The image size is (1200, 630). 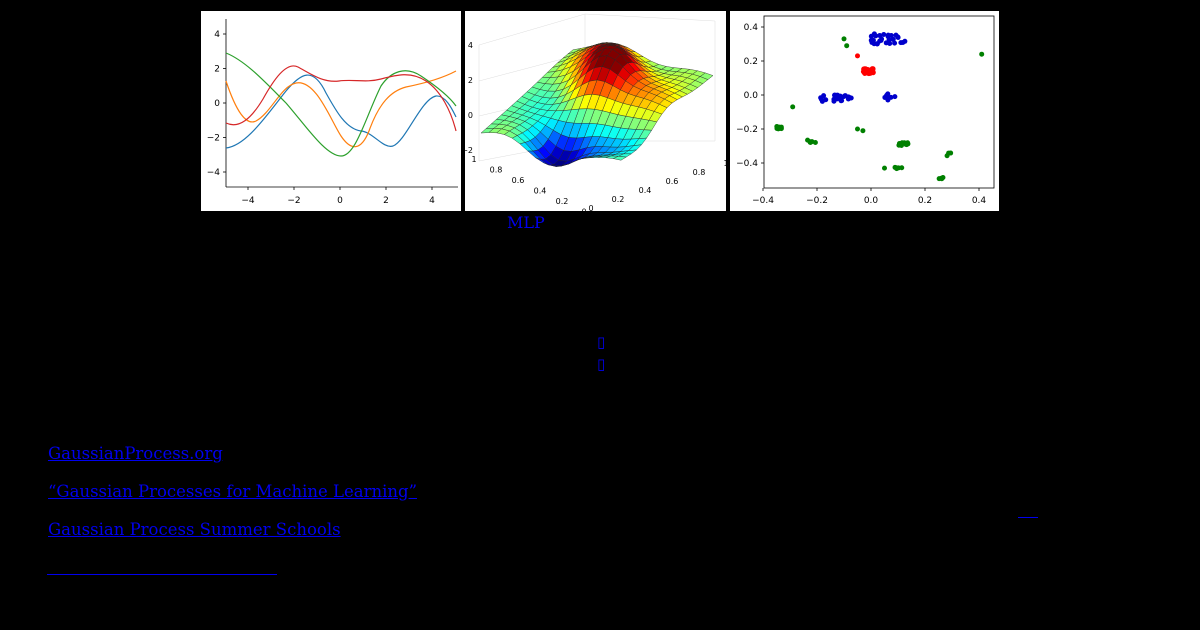 What do you see at coordinates (1028, 517) in the screenshot?
I see `empty-link-underline-right` at bounding box center [1028, 517].